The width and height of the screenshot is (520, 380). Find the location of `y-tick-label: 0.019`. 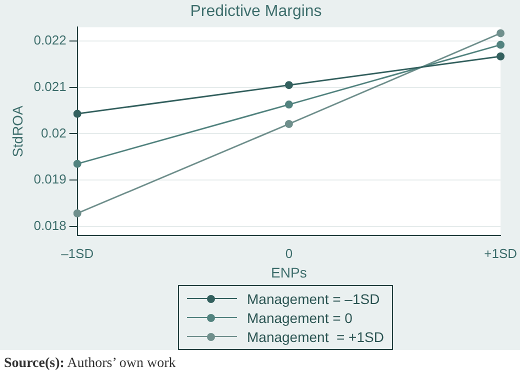

y-tick-label: 0.019 is located at coordinates (50, 179).